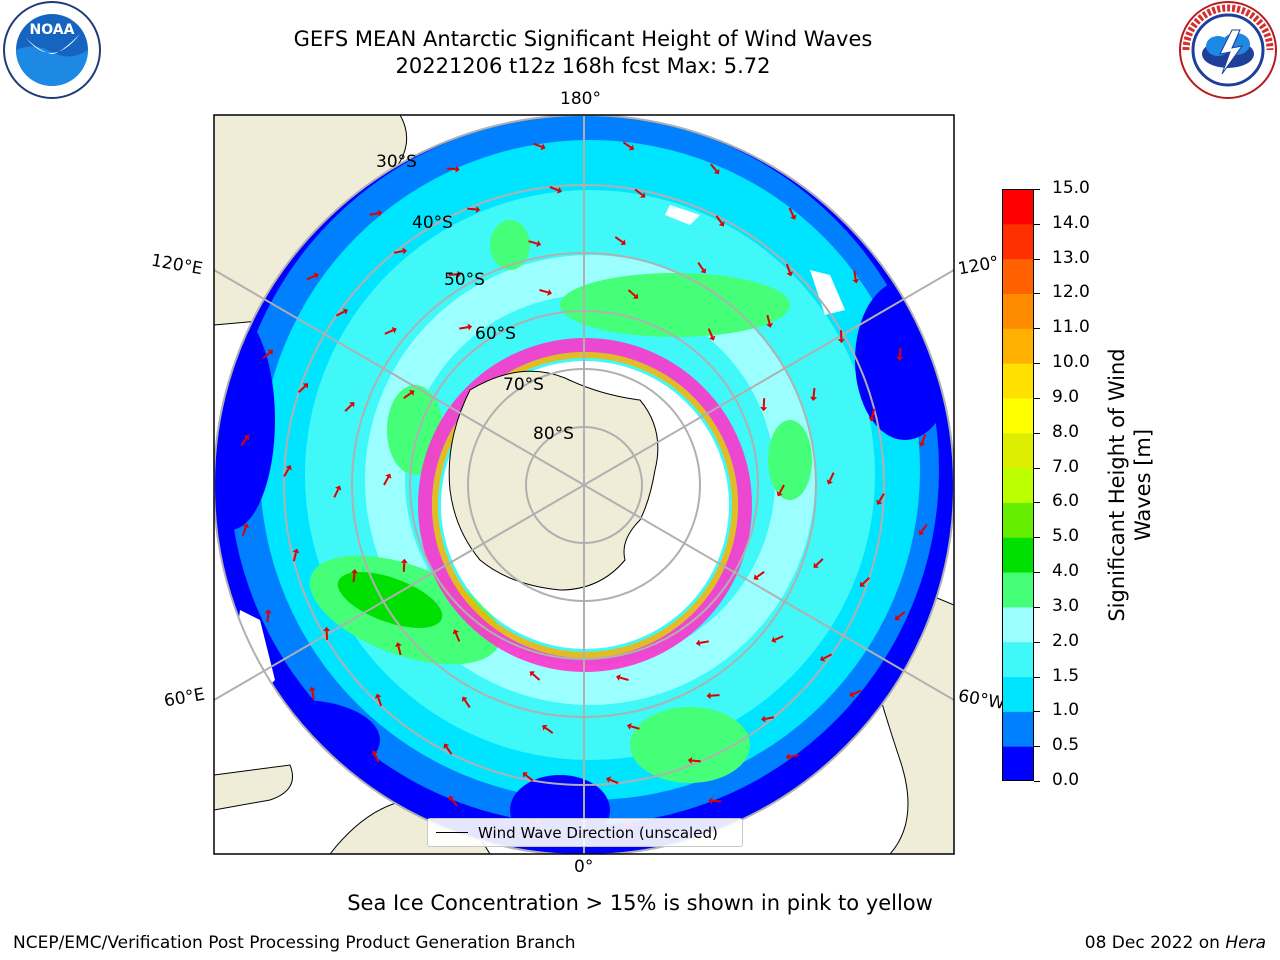  I want to click on colorbar-tick: 6.0, so click(1066, 501).